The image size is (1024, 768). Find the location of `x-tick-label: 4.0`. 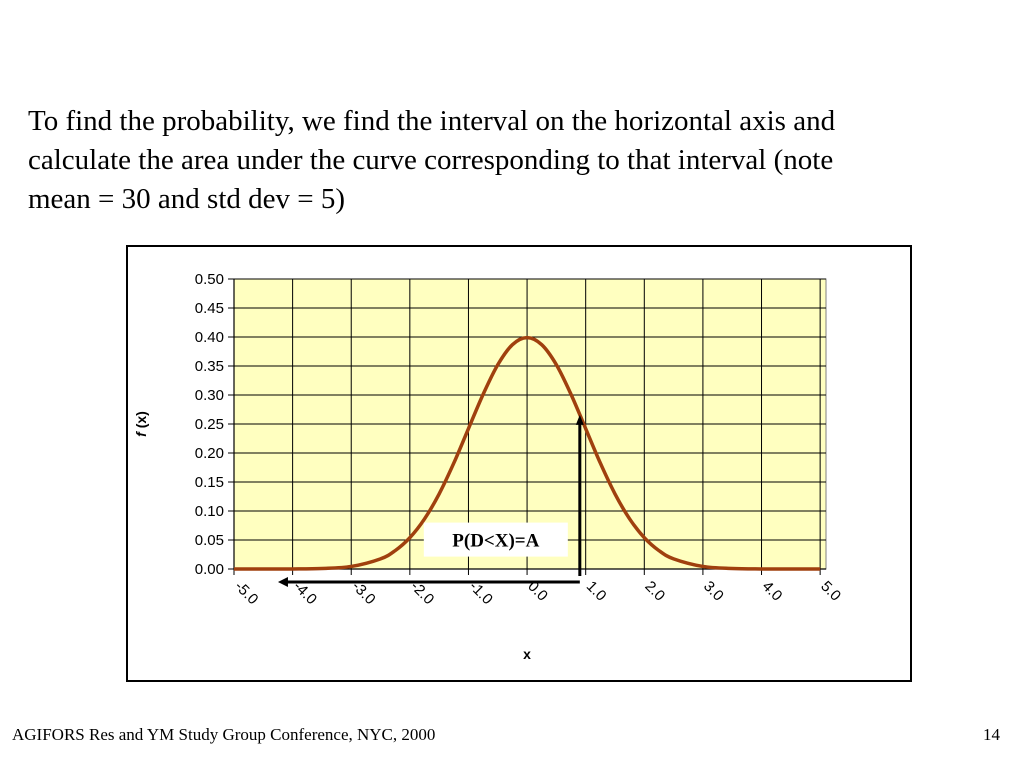

x-tick-label: 4.0 is located at coordinates (772, 591).